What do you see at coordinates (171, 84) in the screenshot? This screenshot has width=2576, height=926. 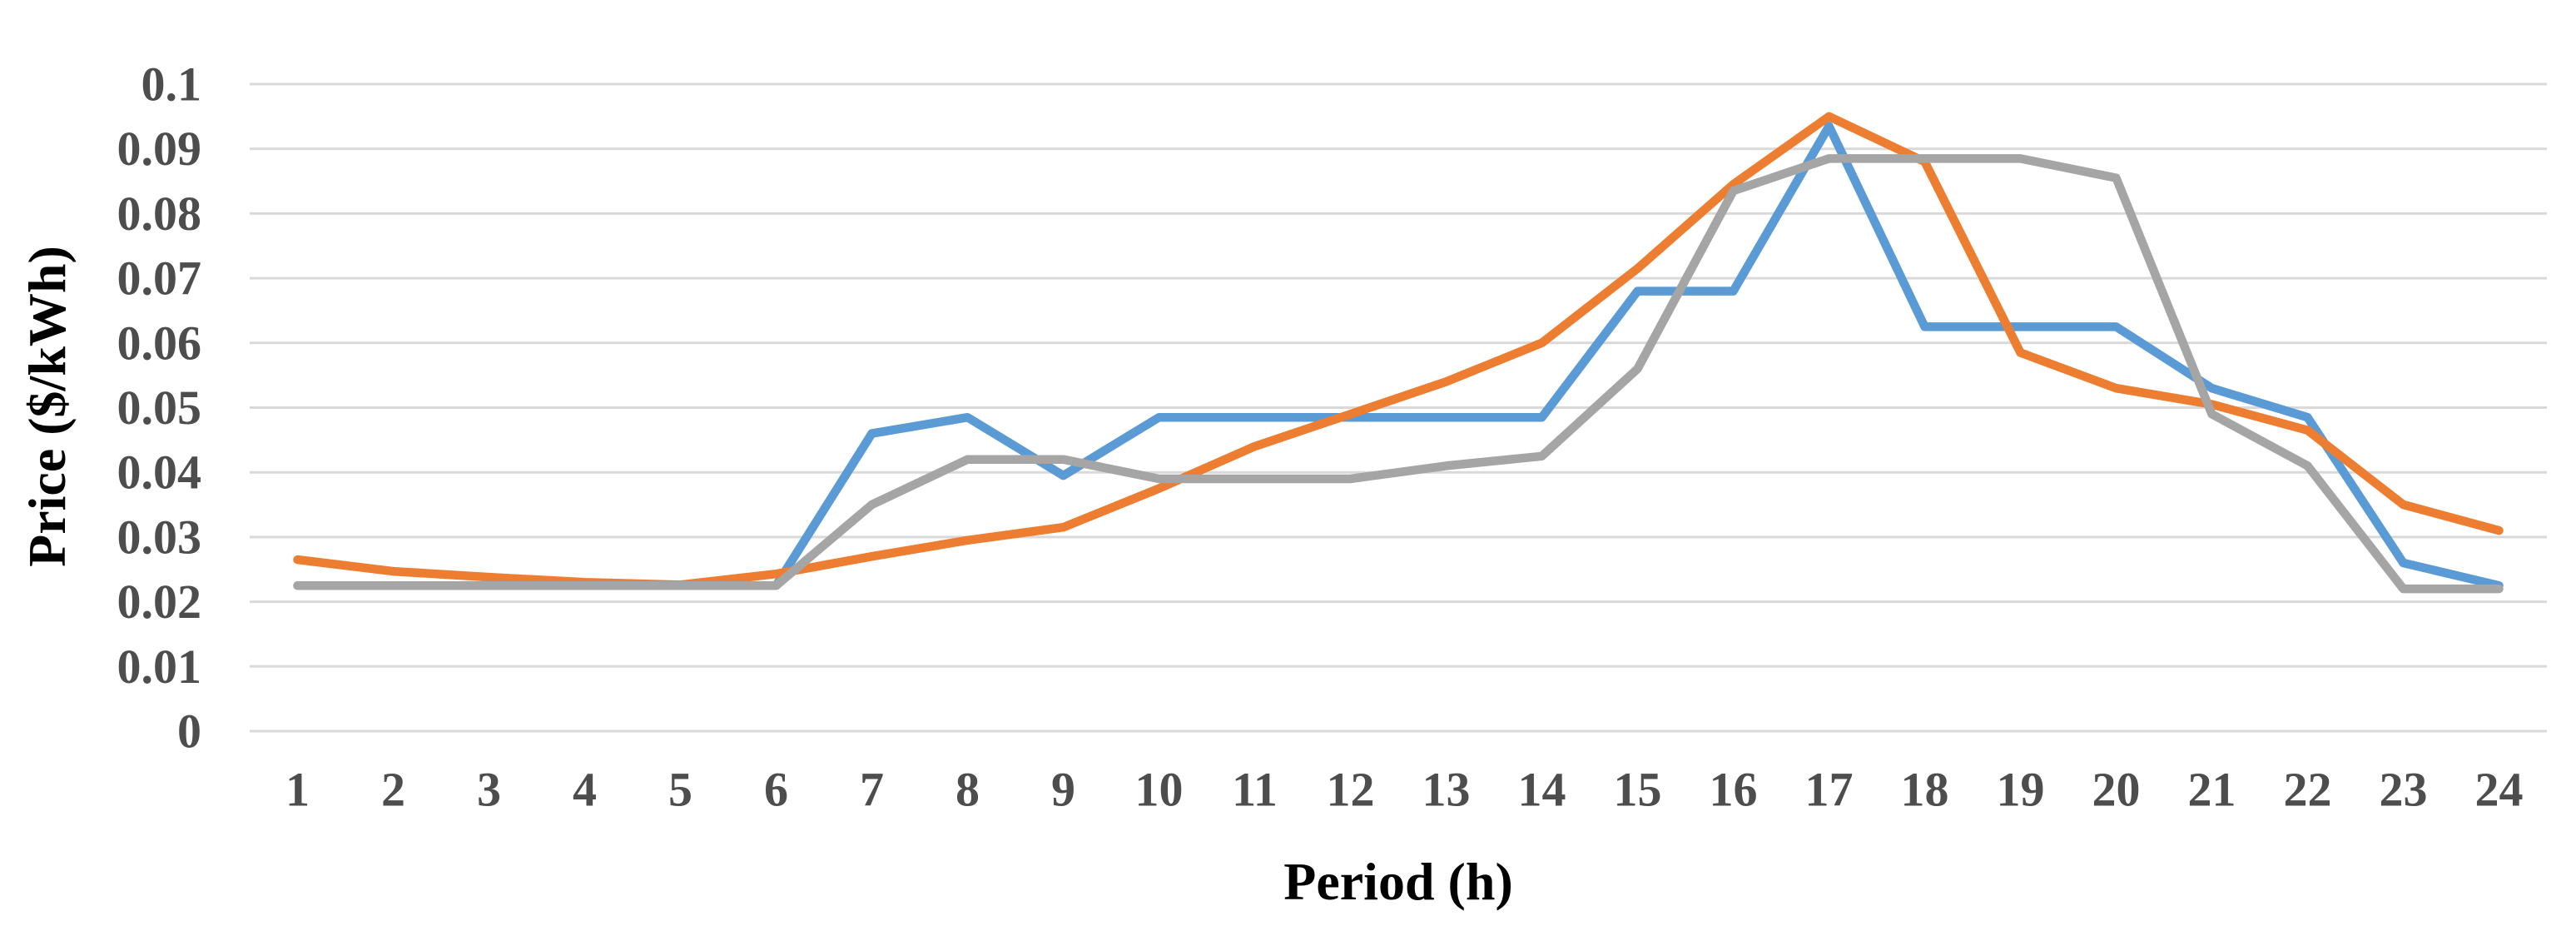 I see `y-tick-label: 0.1` at bounding box center [171, 84].